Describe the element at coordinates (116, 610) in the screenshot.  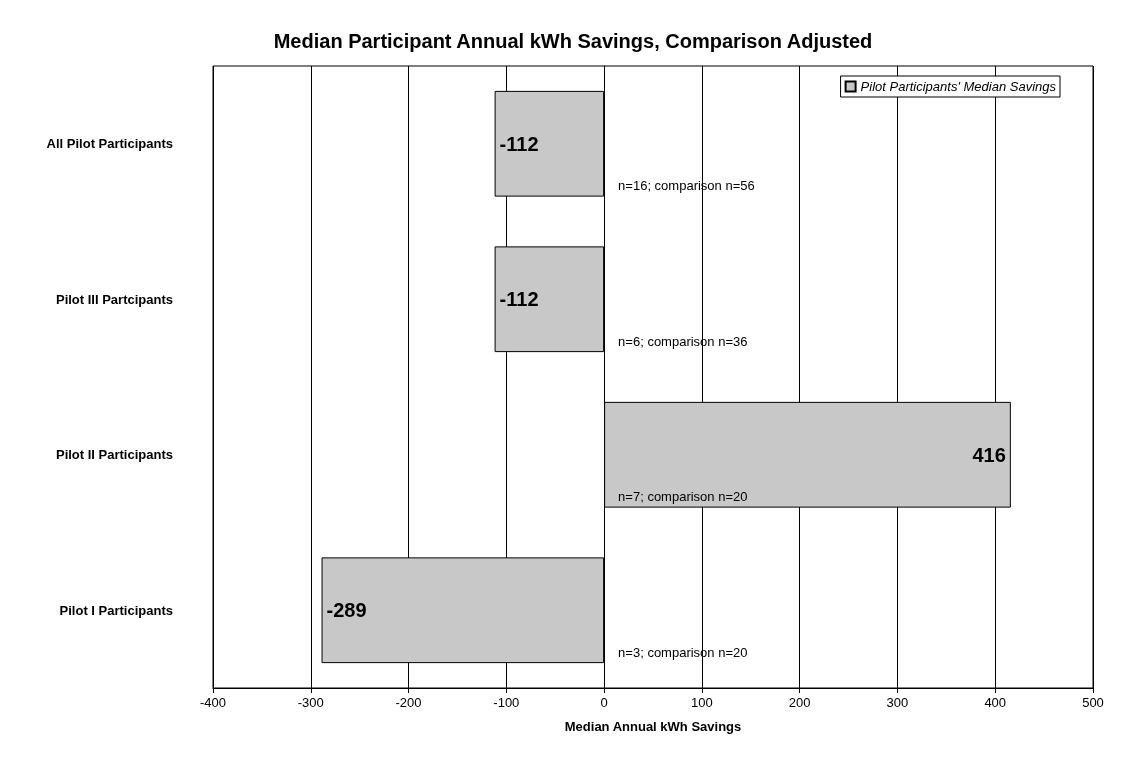
I see `y-tick-label: Pilot I Participants` at that location.